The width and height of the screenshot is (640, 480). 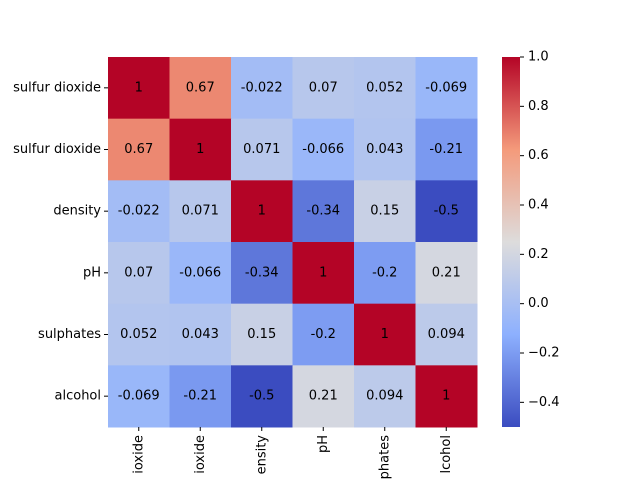 What do you see at coordinates (77, 211) in the screenshot?
I see `y-tick-label: density` at bounding box center [77, 211].